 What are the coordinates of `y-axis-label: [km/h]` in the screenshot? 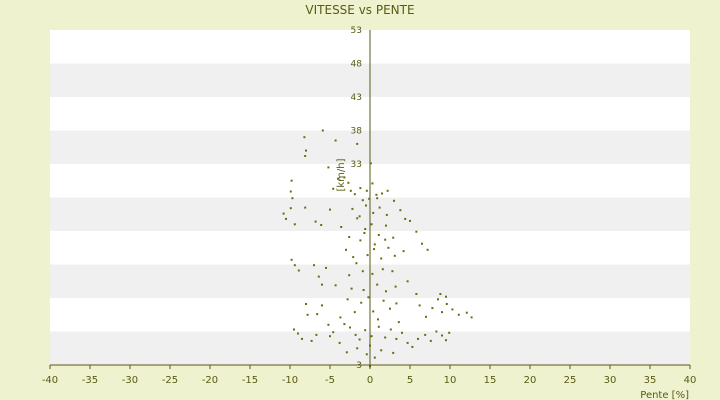 It's located at (341, 174).